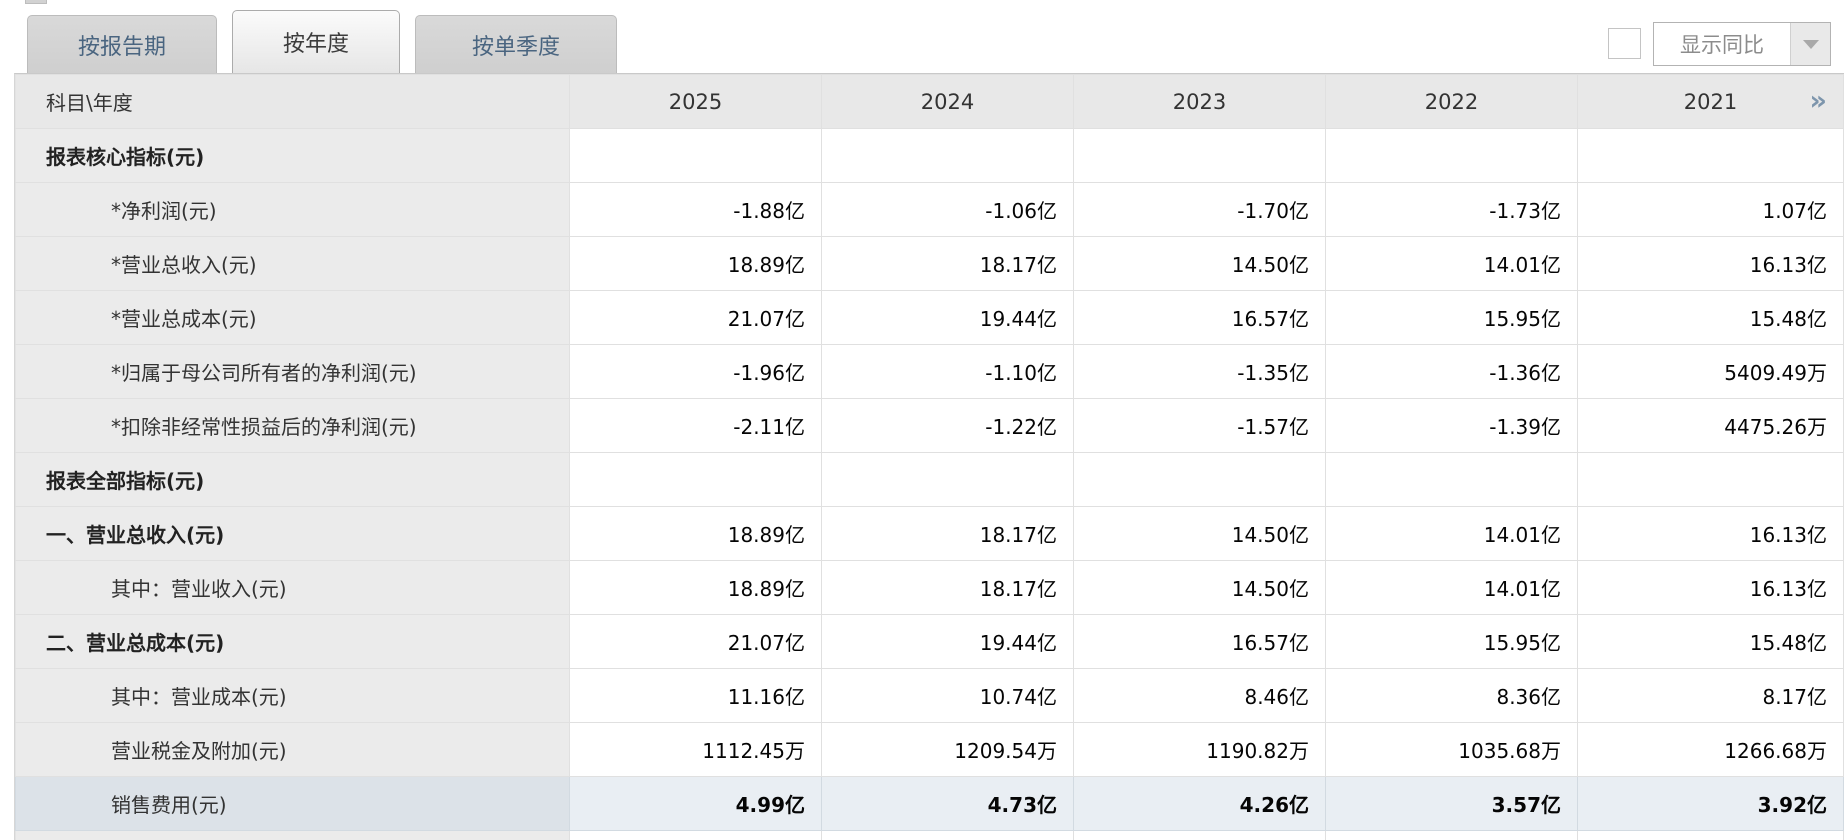 The height and width of the screenshot is (840, 1844). Describe the element at coordinates (929, 835) in the screenshot. I see `table-row-clipped` at that location.